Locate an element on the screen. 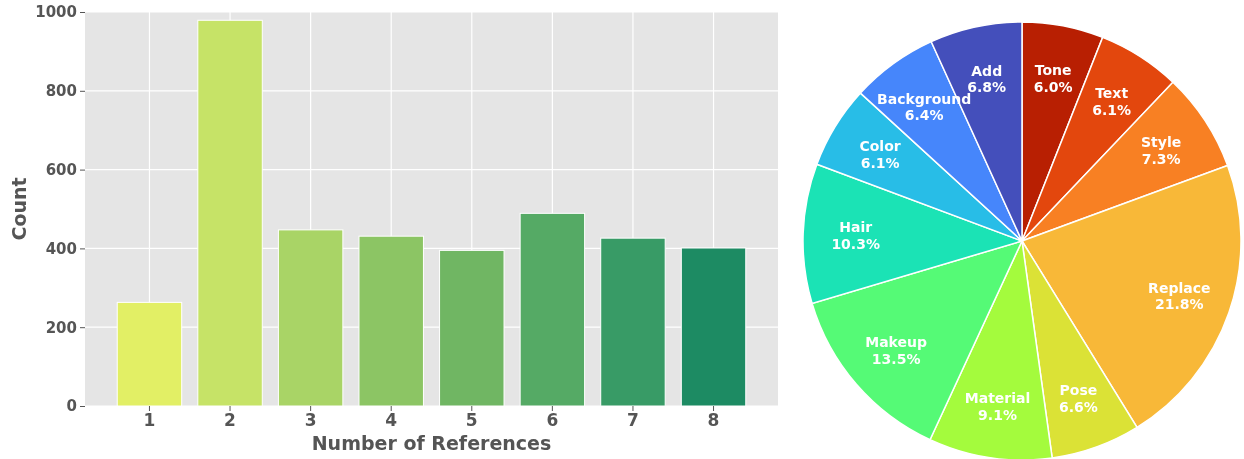 This screenshot has width=1244, height=459. x-tick-label: 5 is located at coordinates (471, 420).